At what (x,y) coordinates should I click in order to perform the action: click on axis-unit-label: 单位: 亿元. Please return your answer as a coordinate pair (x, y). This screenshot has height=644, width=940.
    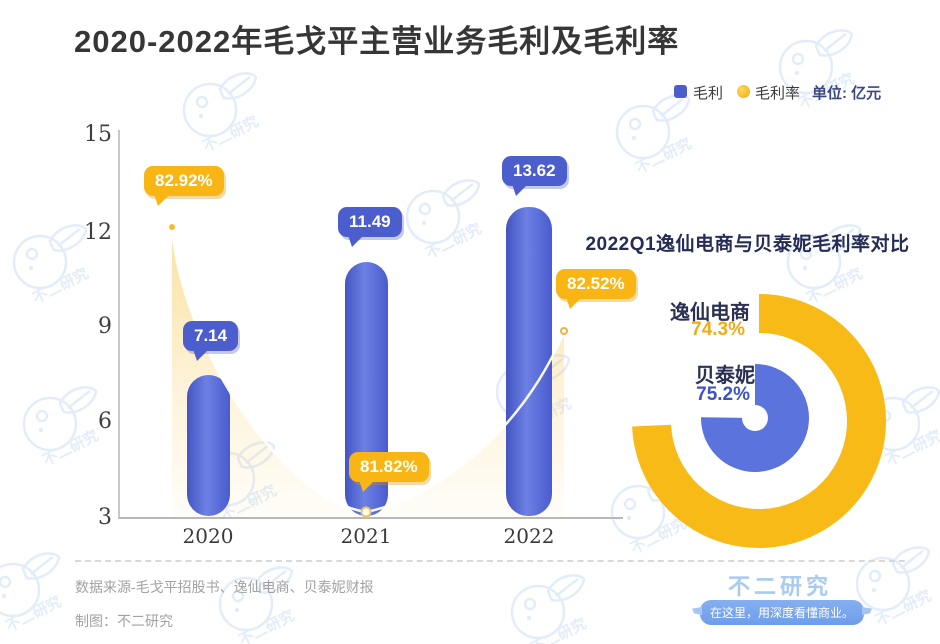
    Looking at the image, I should click on (847, 93).